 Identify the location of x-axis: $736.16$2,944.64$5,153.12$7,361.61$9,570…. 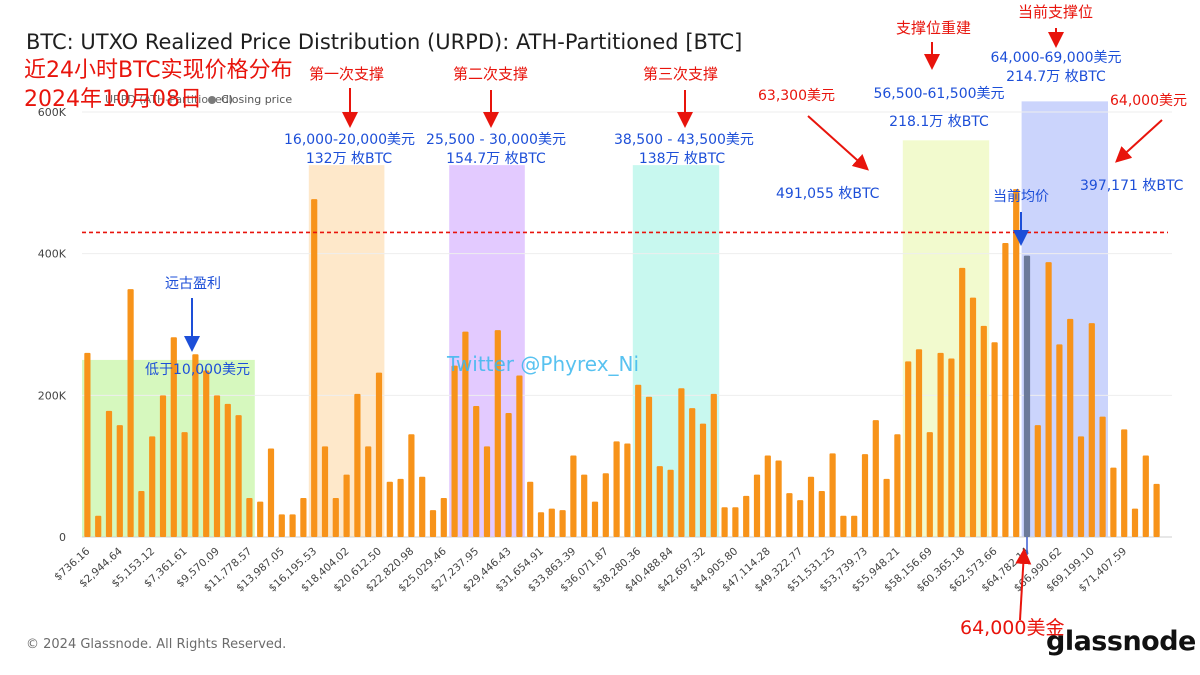
(590, 569).